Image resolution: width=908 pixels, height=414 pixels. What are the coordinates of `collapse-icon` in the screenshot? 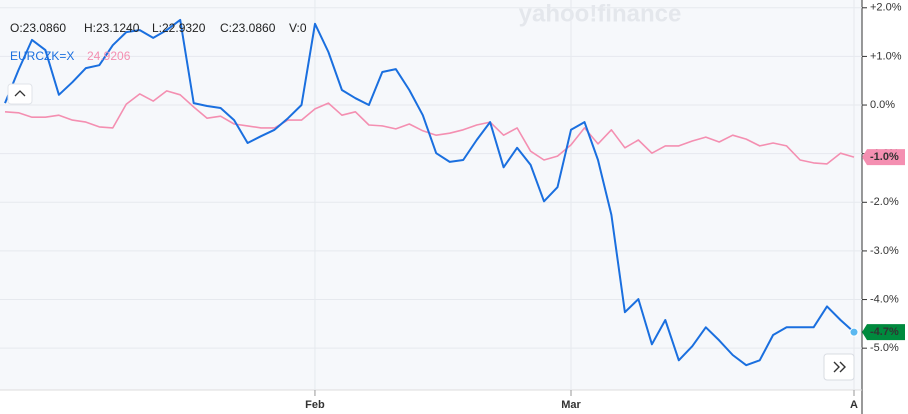 It's located at (20, 93).